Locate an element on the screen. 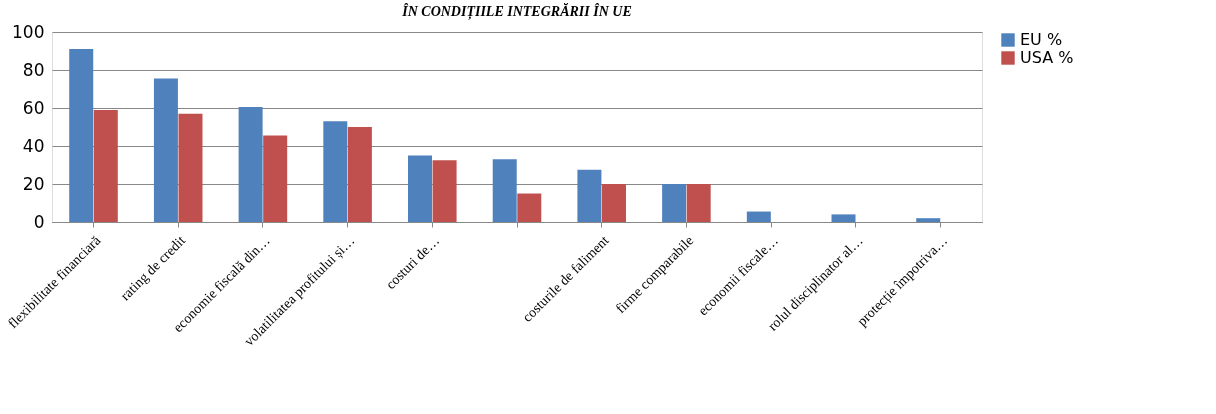 Image resolution: width=1216 pixels, height=414 pixels. y-tick-label: 100 is located at coordinates (28, 31).